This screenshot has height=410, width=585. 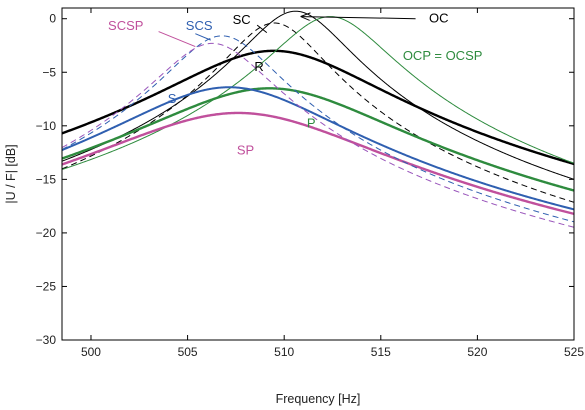 I want to click on annotation-sc: SC, so click(x=242, y=19).